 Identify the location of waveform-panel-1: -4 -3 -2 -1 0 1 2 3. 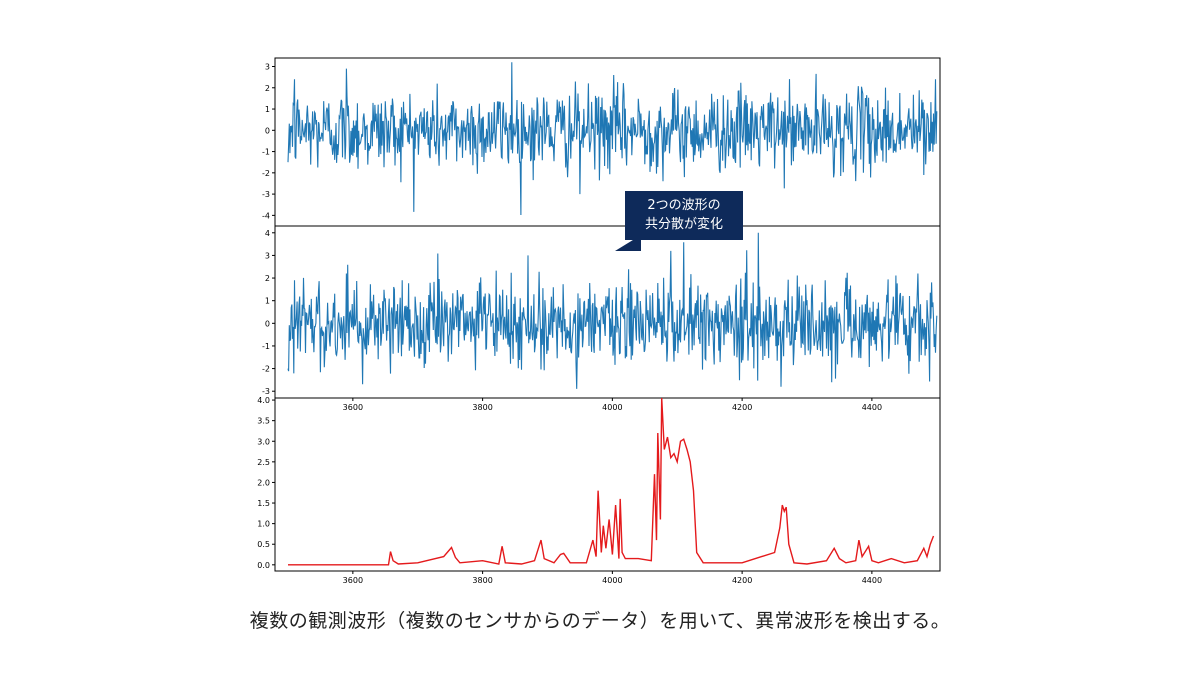
(601, 142).